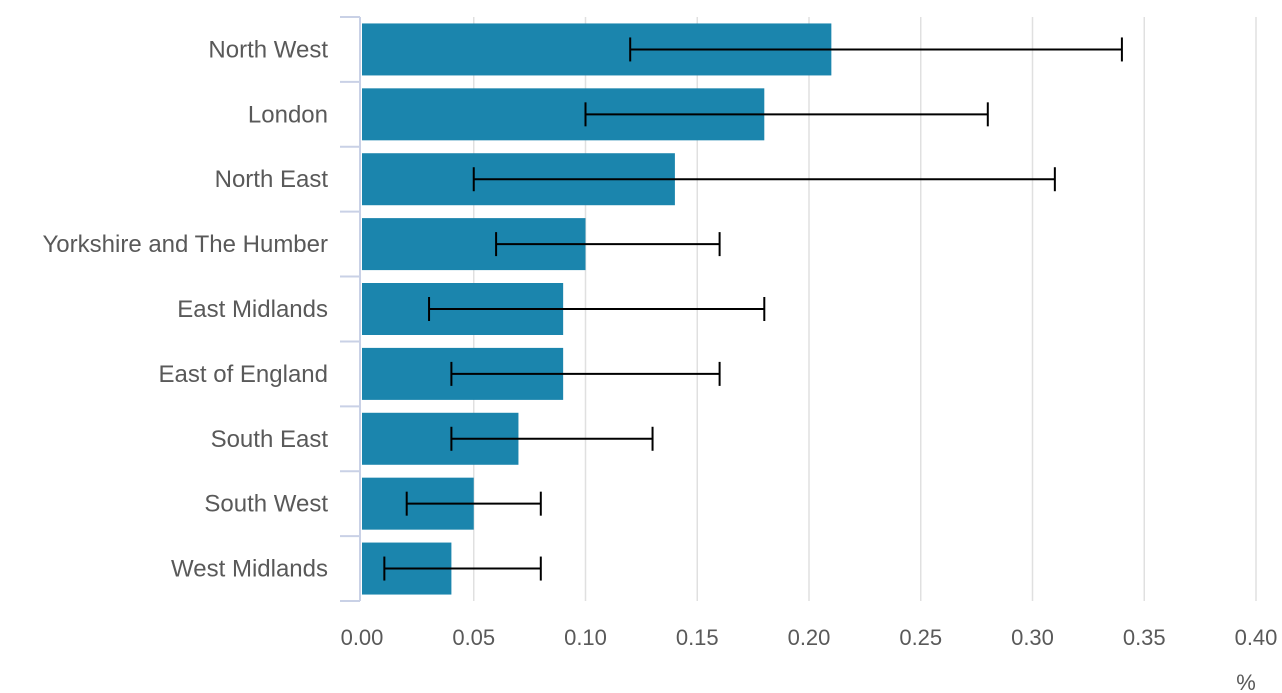 Image resolution: width=1282 pixels, height=693 pixels. Describe the element at coordinates (1032, 637) in the screenshot. I see `x-tick-label: 0.30` at that location.